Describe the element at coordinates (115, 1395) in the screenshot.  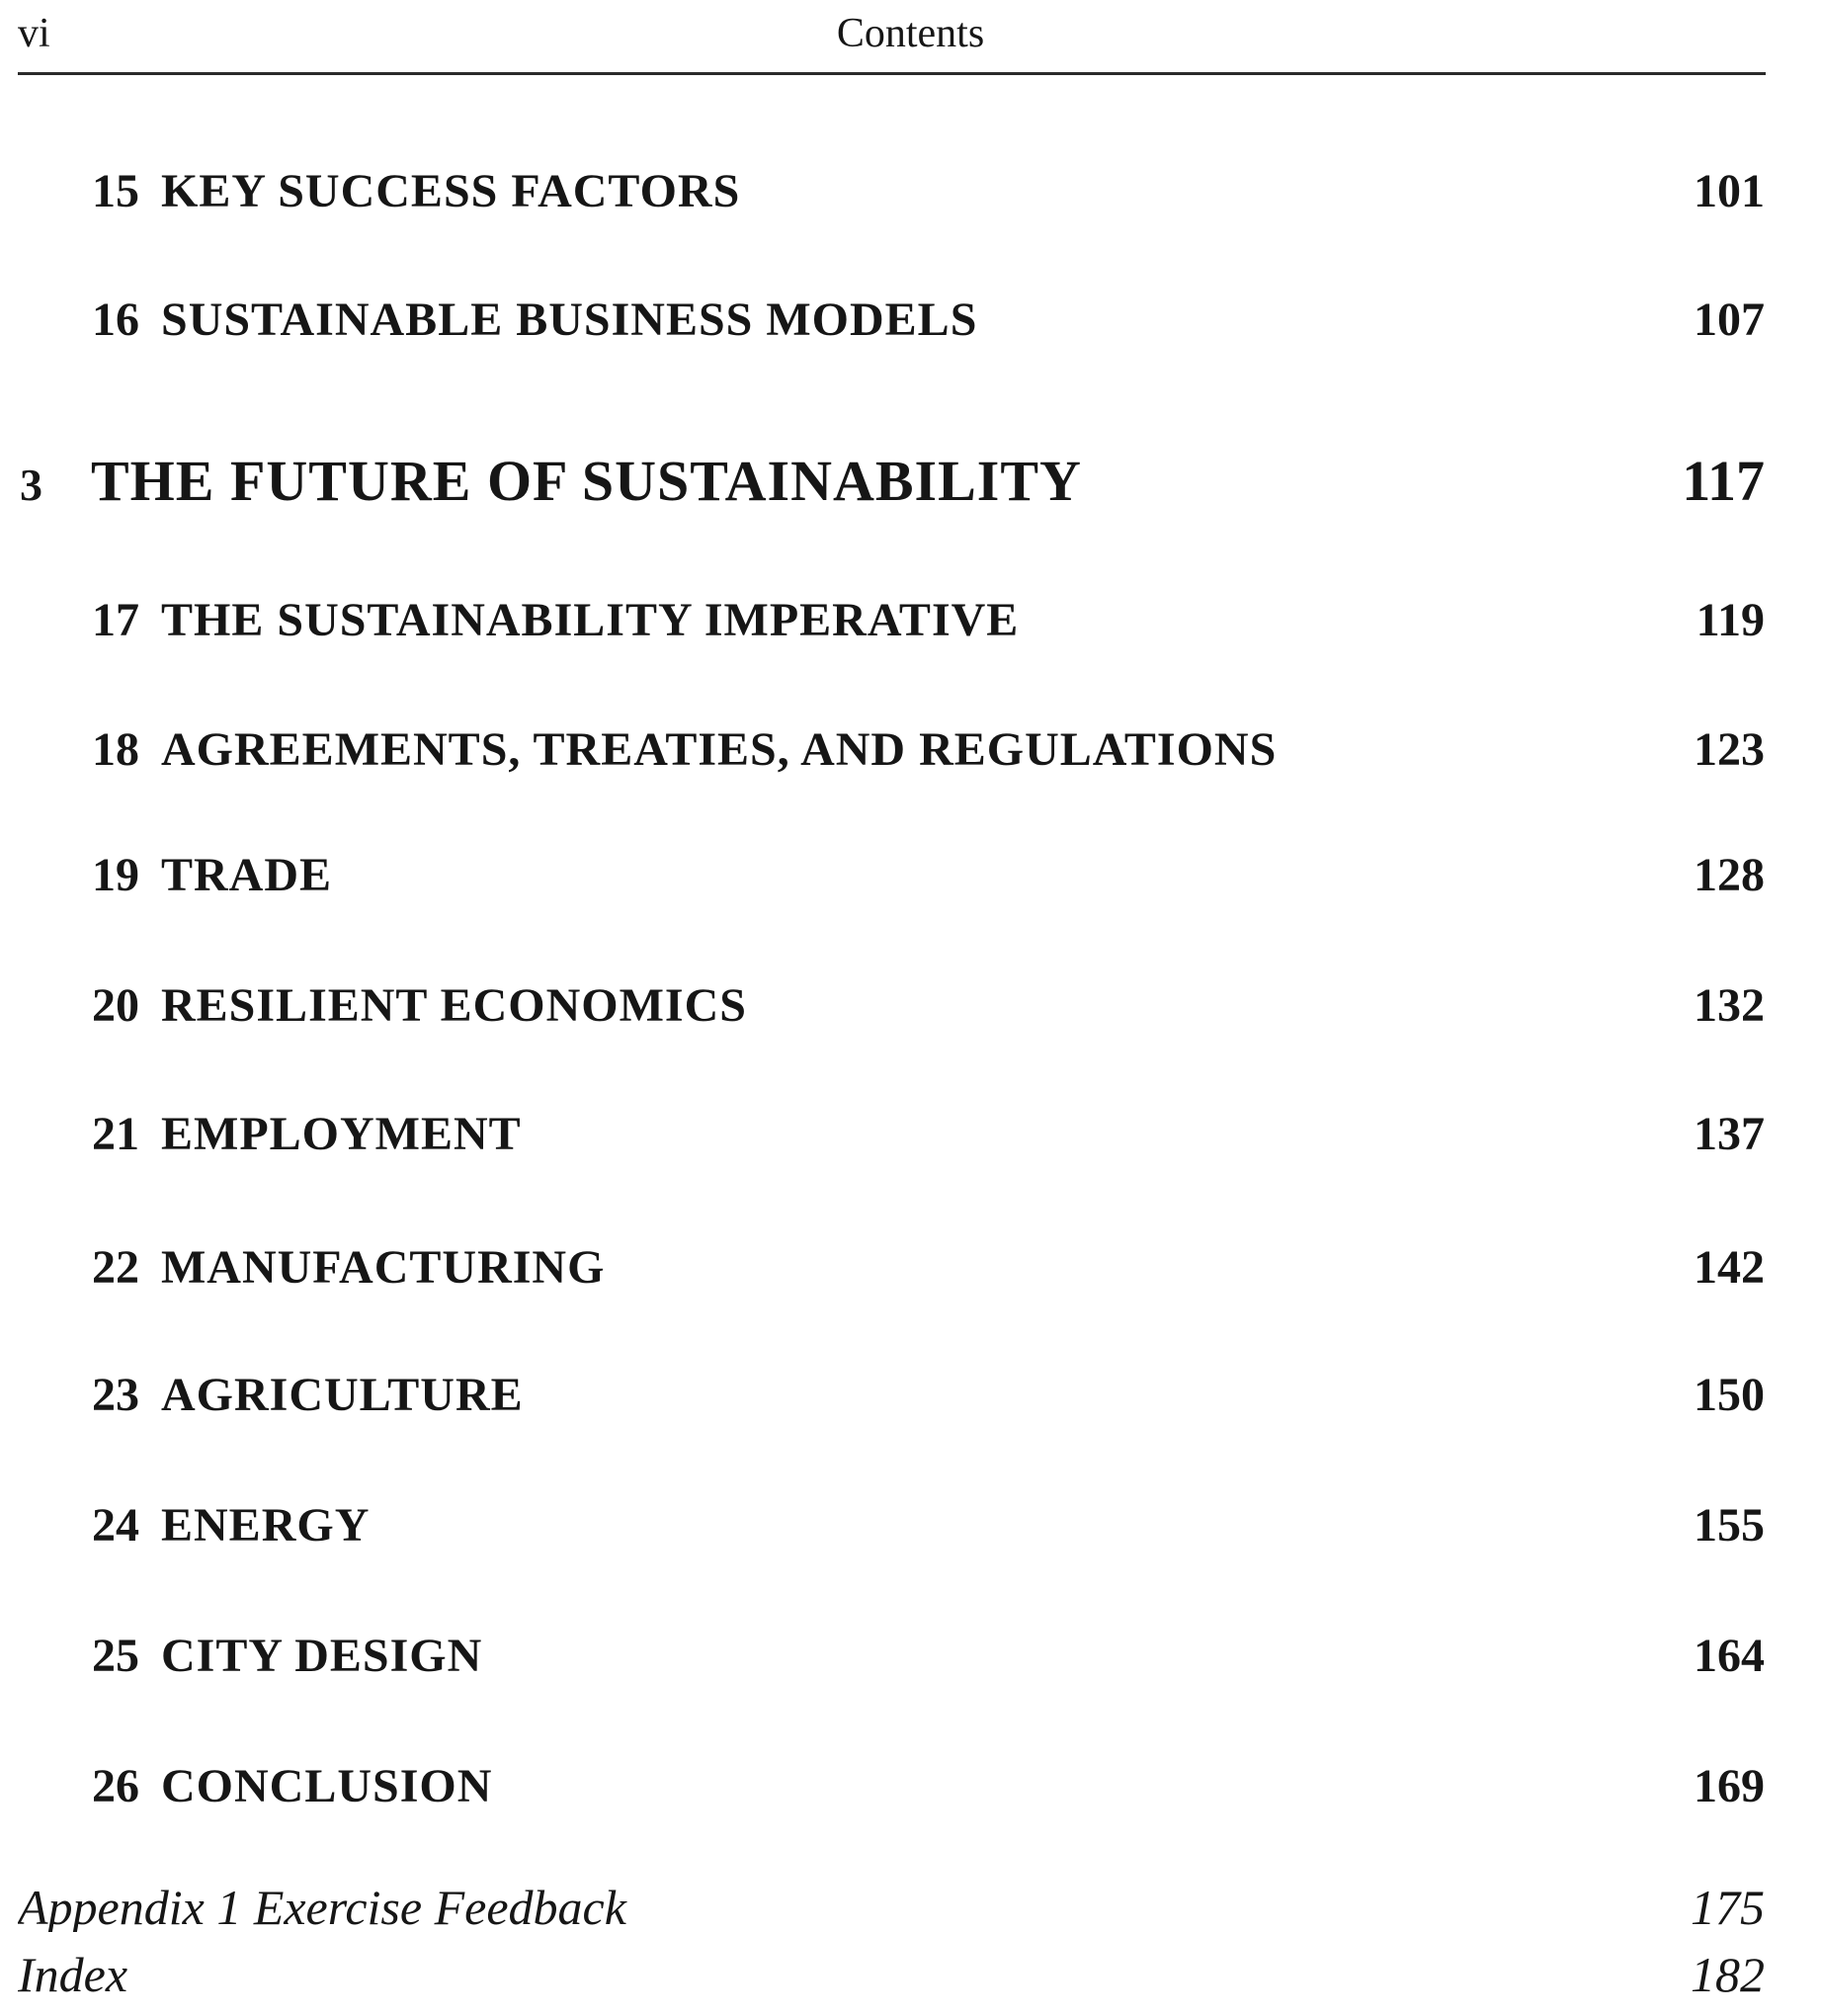
I see `chapter-number: 23` at that location.